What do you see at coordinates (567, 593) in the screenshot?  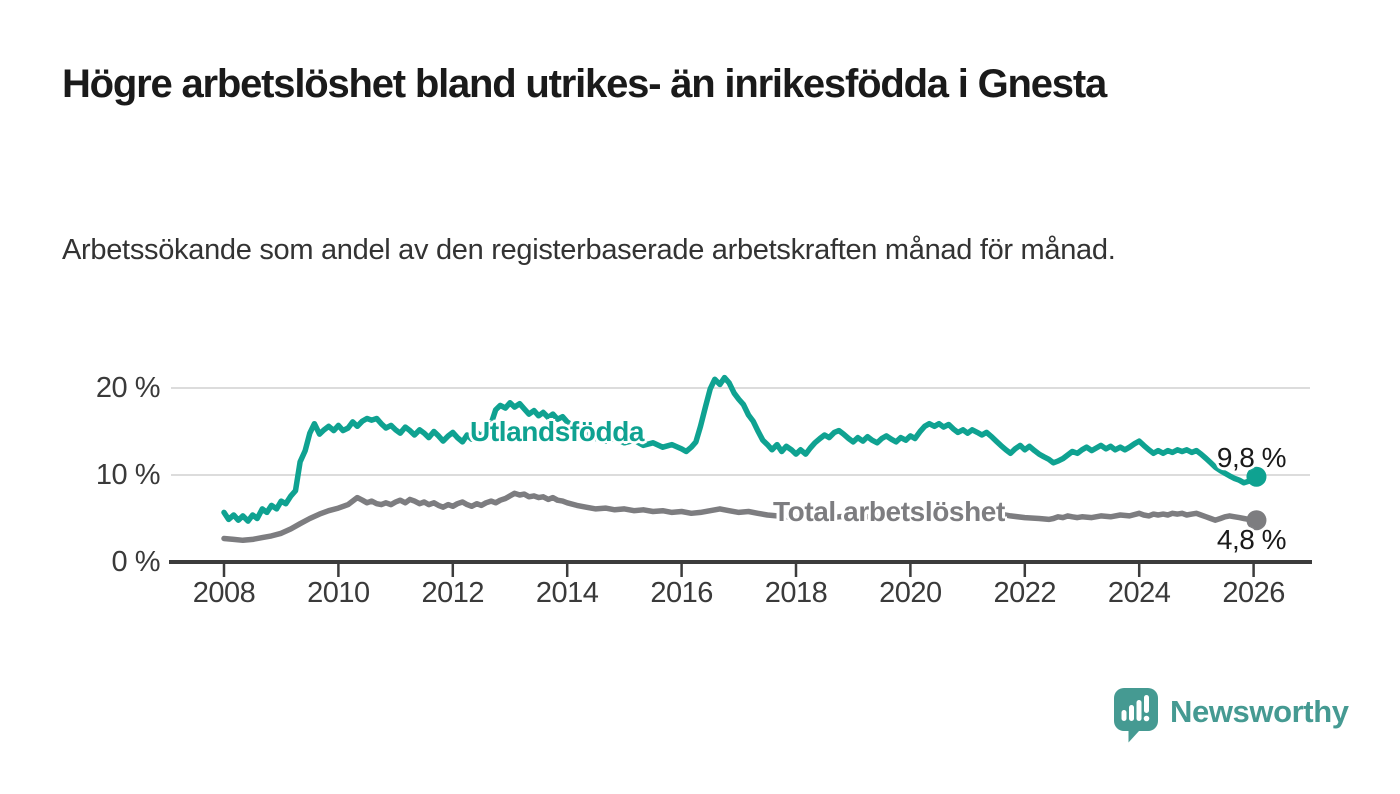 I see `x-tick-label-2014: 2014` at bounding box center [567, 593].